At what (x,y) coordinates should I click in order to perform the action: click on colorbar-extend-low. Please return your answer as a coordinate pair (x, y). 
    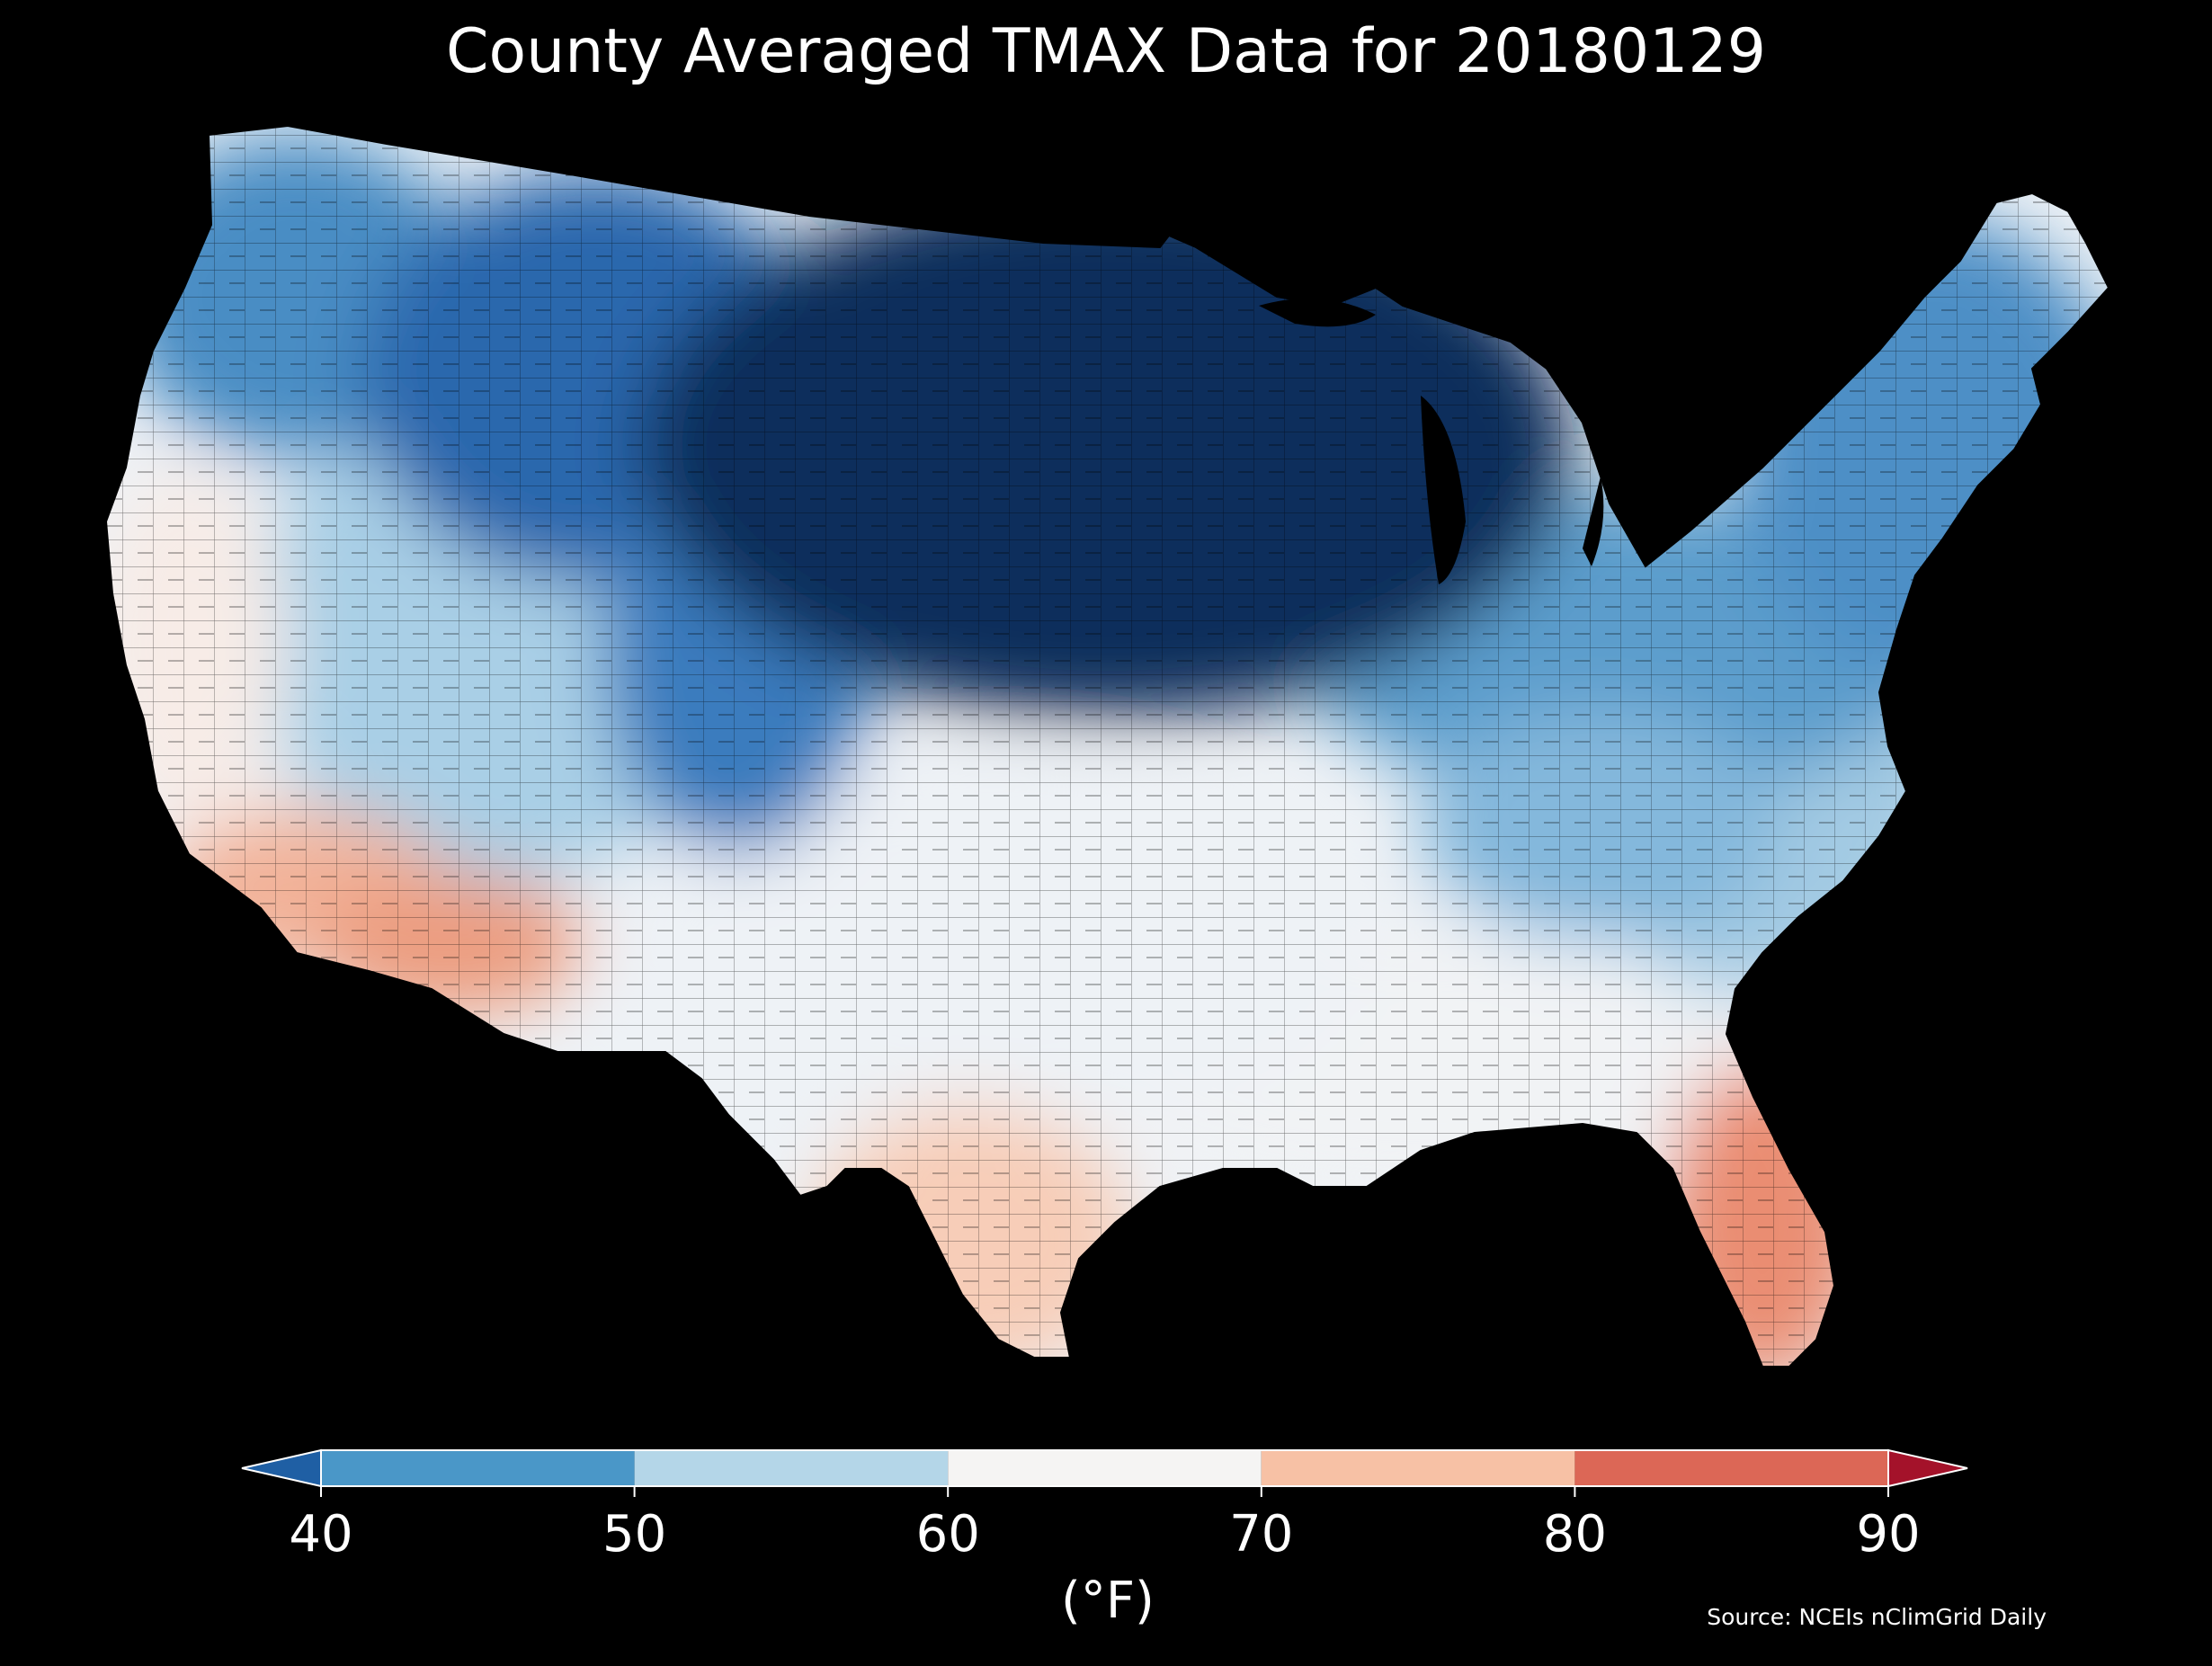
    Looking at the image, I should click on (281, 1468).